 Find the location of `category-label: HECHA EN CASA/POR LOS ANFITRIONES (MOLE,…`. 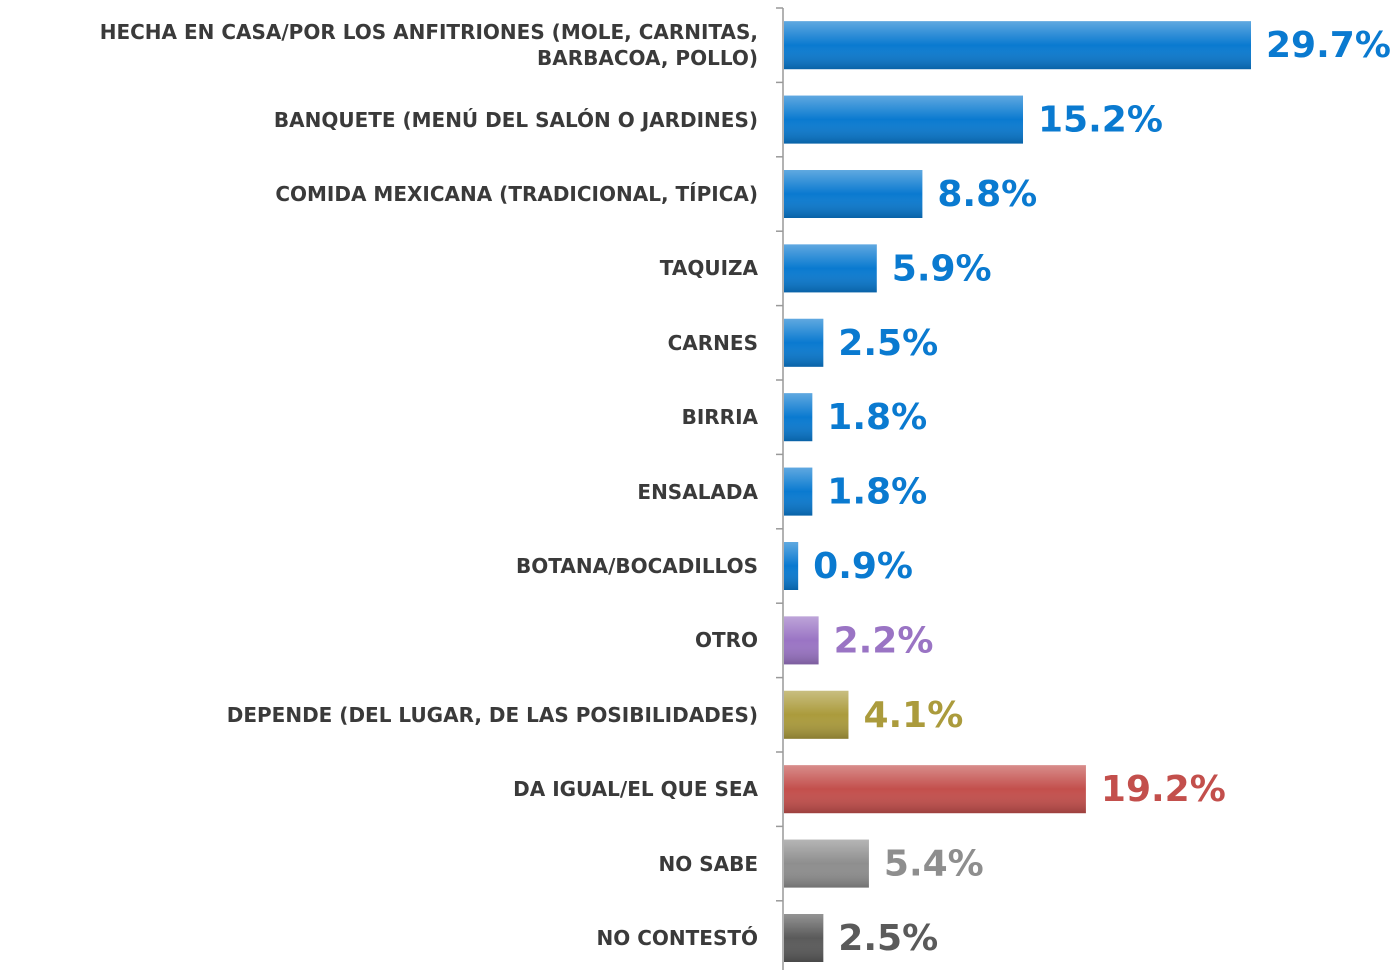

category-label: HECHA EN CASA/POR LOS ANFITRIONES (MOLE,… is located at coordinates (428, 45).